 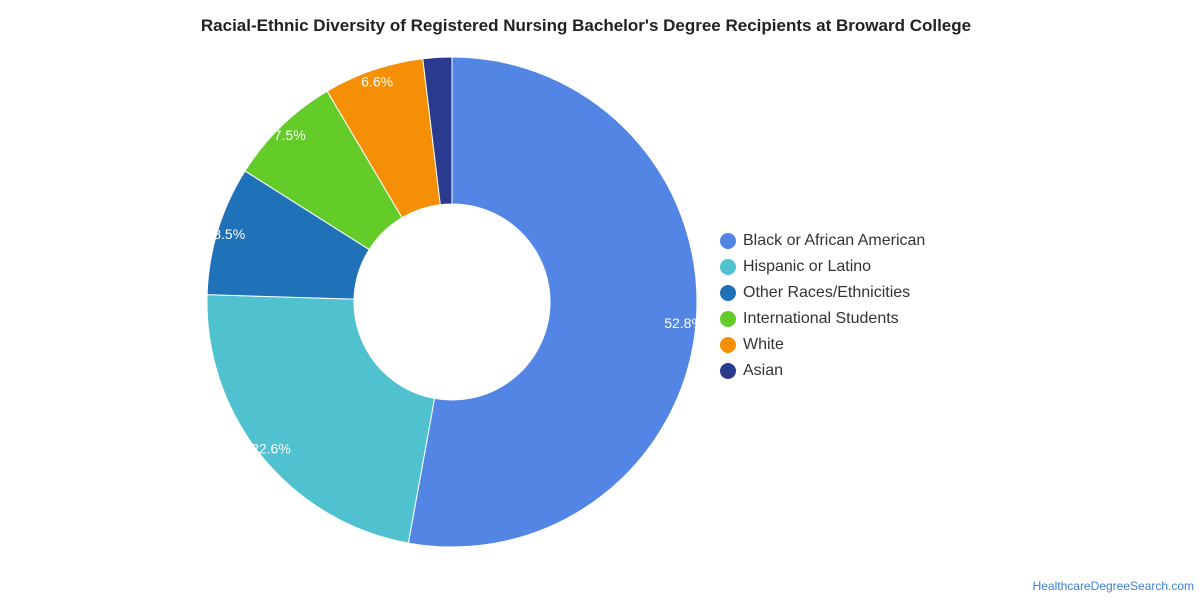 I want to click on legend-label: White, so click(x=763, y=344).